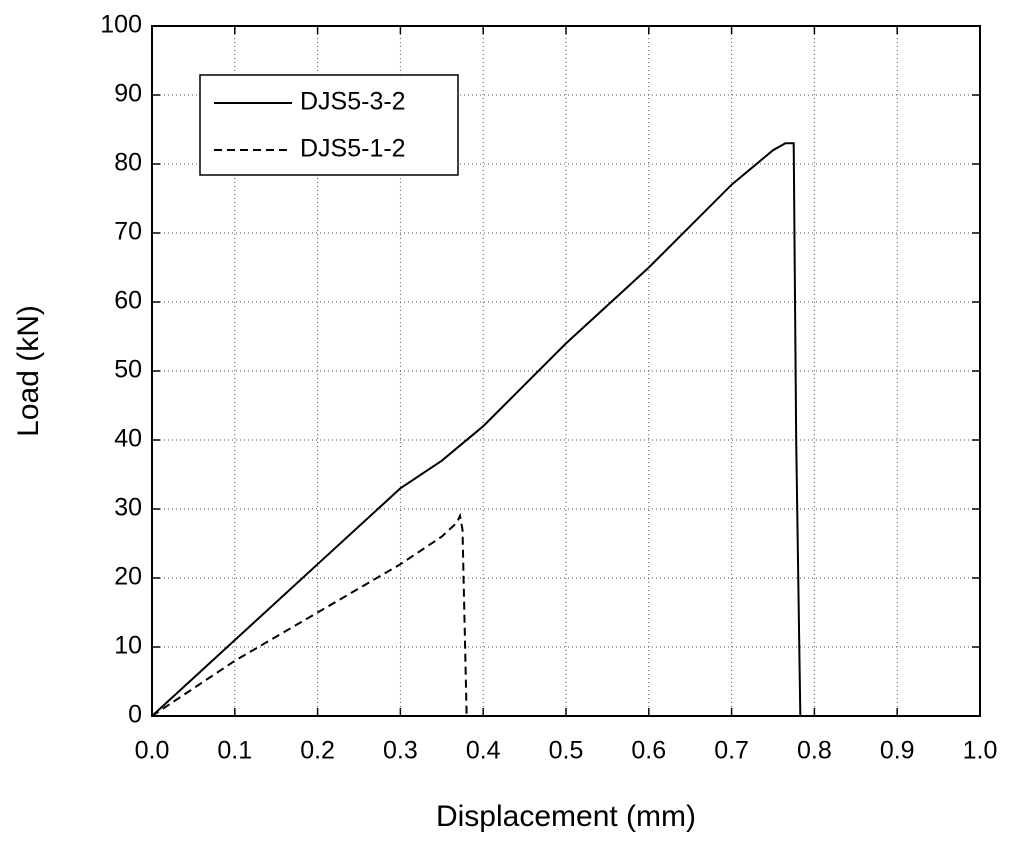 Image resolution: width=1024 pixels, height=844 pixels. Describe the element at coordinates (135, 715) in the screenshot. I see `y-tick-label: 0` at that location.